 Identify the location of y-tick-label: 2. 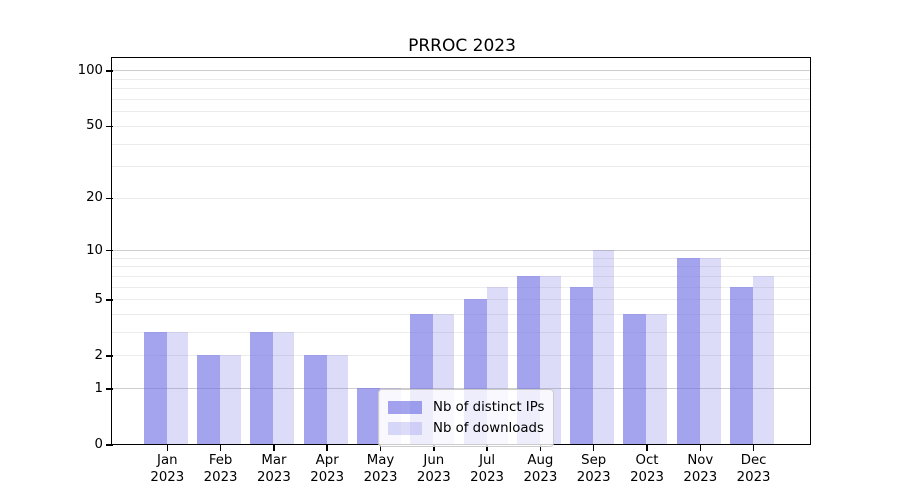
(98, 355).